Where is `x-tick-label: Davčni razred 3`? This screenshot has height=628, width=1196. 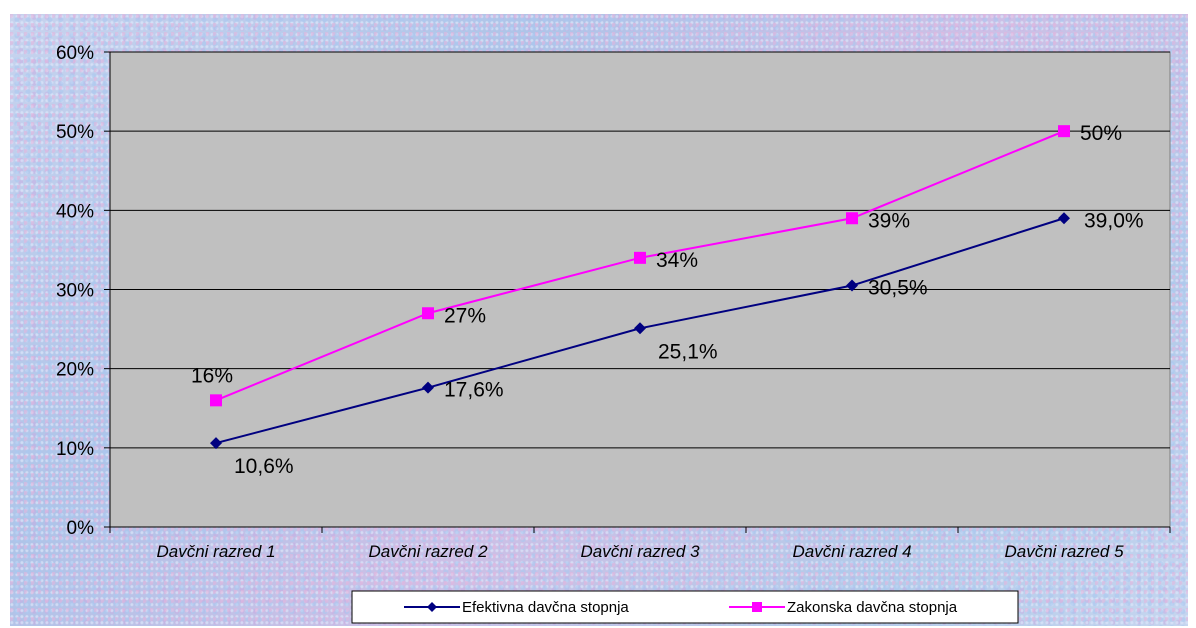
x-tick-label: Davčni razred 3 is located at coordinates (640, 551).